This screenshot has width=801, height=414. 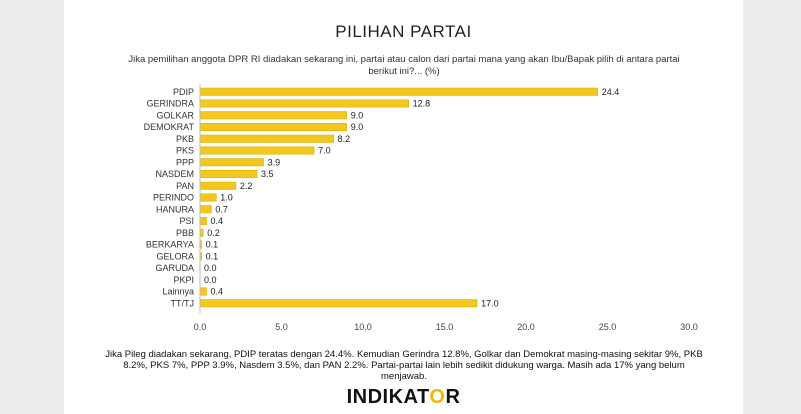 I want to click on category-label: BERKARYA, so click(x=170, y=245).